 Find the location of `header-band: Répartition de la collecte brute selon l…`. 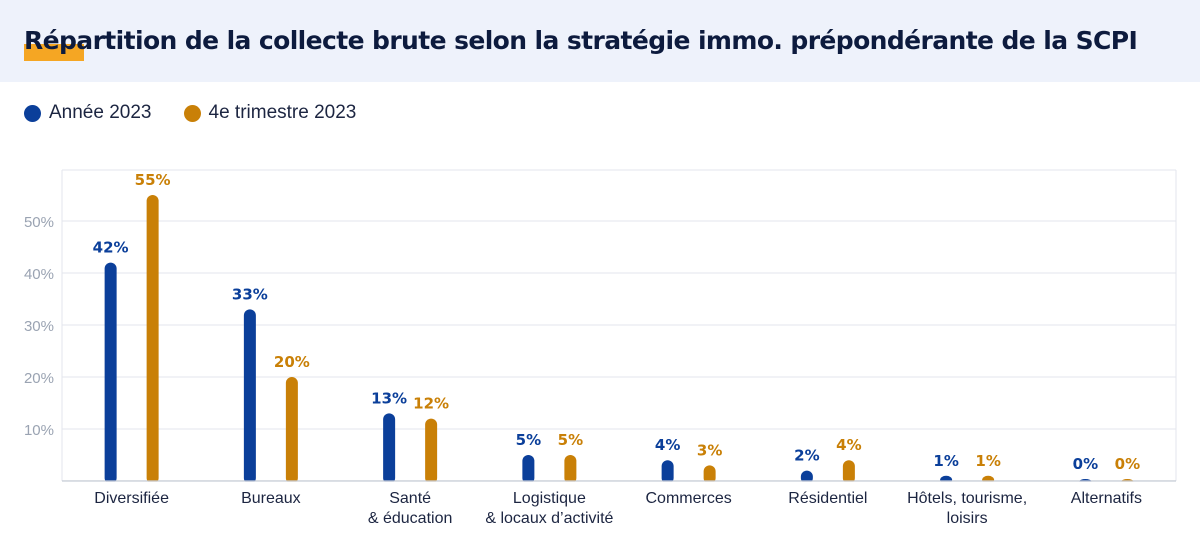

header-band: Répartition de la collecte brute selon l… is located at coordinates (600, 41).